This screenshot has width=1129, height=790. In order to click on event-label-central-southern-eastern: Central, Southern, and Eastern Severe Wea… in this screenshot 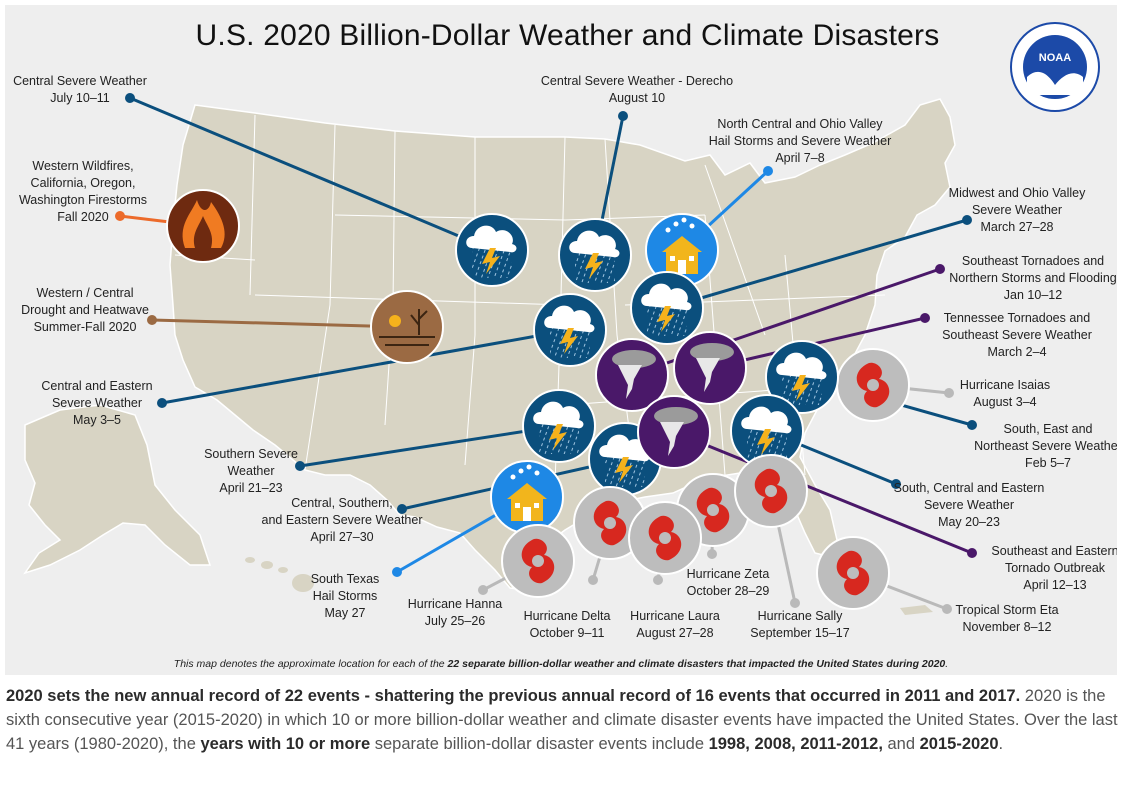, I will do `click(342, 520)`.